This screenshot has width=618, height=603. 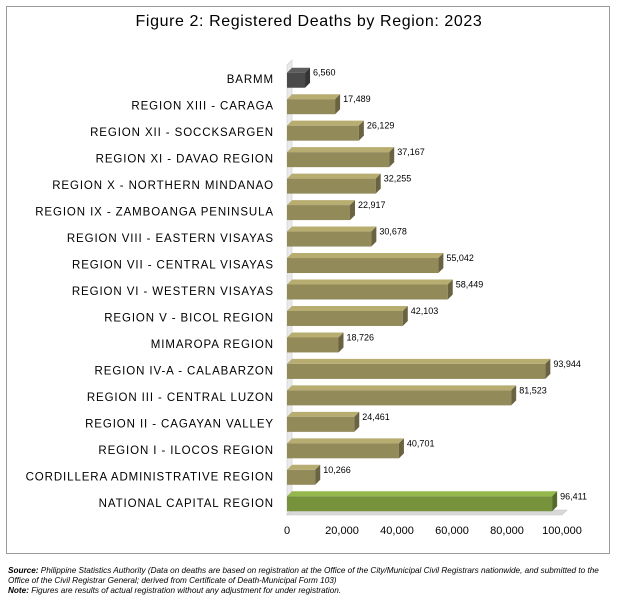 What do you see at coordinates (360, 337) in the screenshot?
I see `data-label: 18,726` at bounding box center [360, 337].